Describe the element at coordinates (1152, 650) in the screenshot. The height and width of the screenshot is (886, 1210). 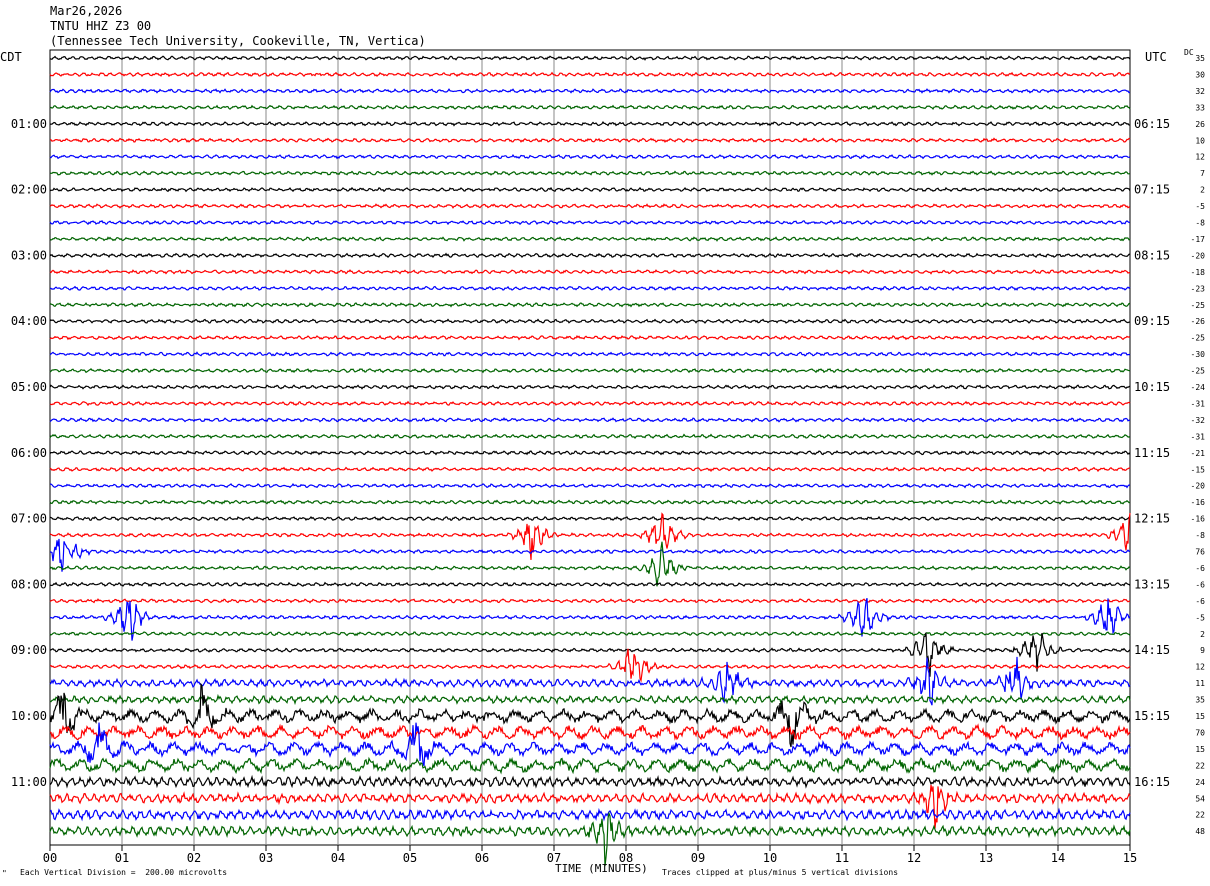
I see `right-time-label: 14:15` at that location.